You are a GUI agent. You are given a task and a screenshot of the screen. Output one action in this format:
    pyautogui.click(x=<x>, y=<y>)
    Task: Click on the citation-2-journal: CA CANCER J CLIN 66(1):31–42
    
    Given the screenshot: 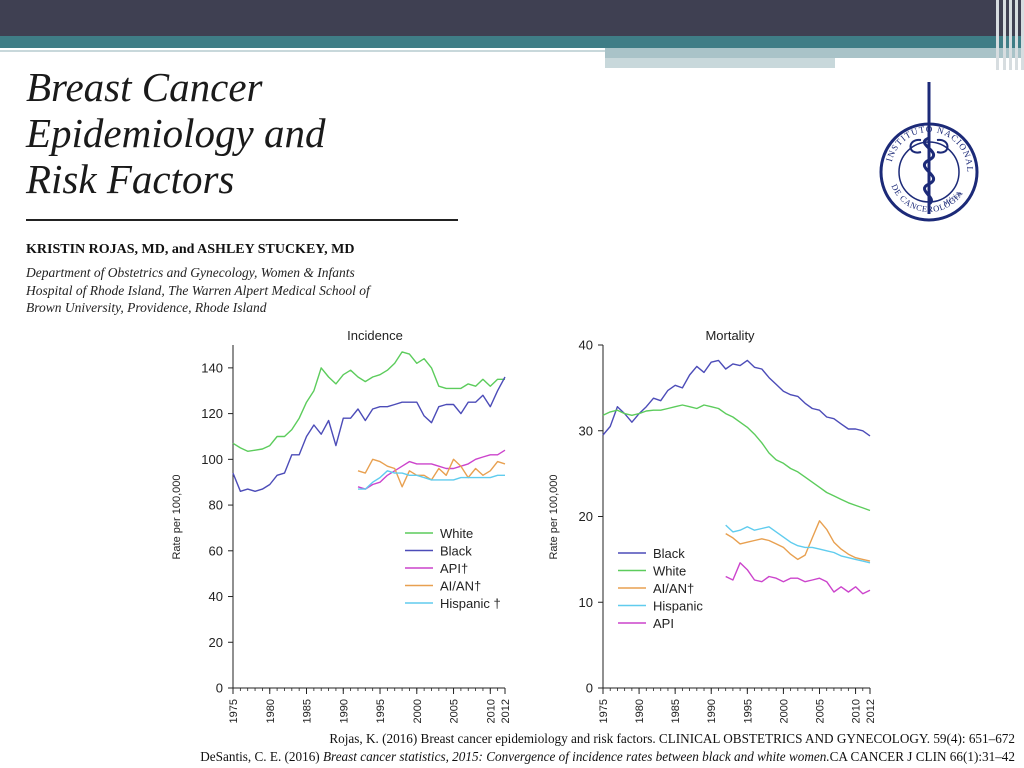 What is the action you would take?
    pyautogui.click(x=922, y=756)
    